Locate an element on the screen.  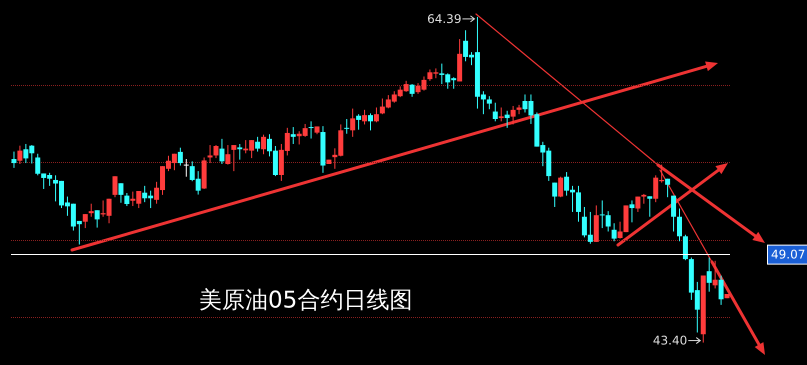
ref-line-label: 49.07 is located at coordinates (788, 255).